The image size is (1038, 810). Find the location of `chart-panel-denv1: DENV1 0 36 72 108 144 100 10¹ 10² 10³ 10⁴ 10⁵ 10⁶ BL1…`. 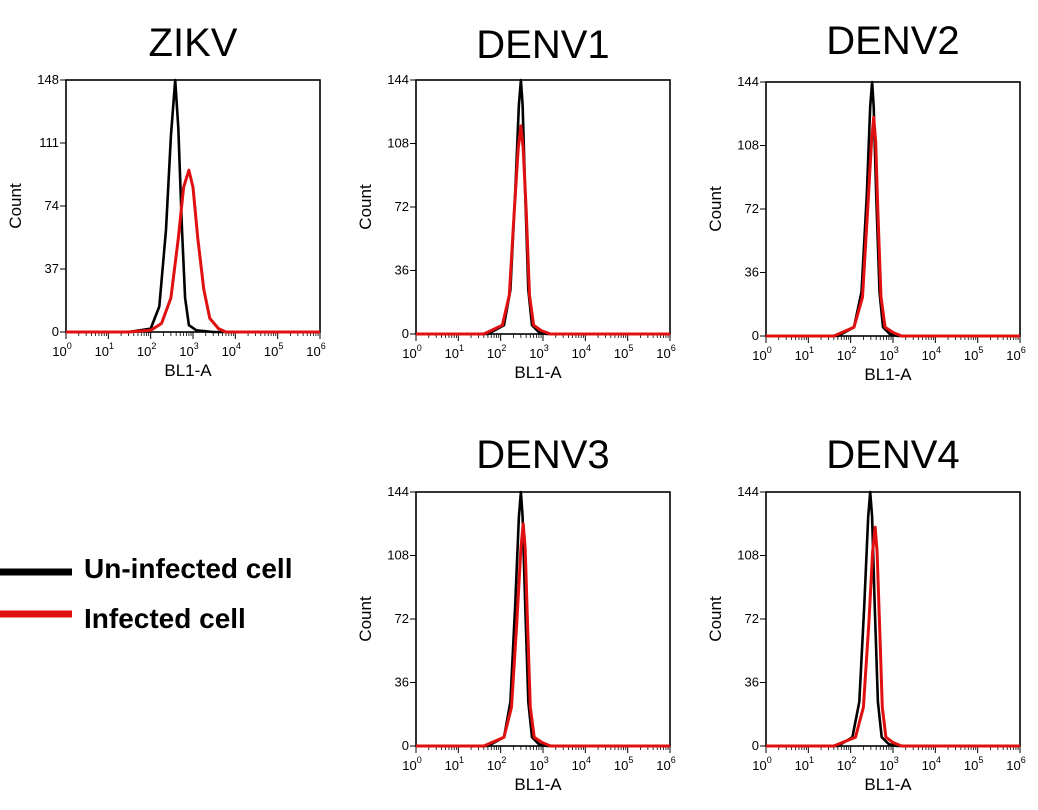

chart-panel-denv1: DENV1 0 36 72 108 144 100 10¹ 10² 10³ 10⁴ 10⁵ 10⁶ BL1… is located at coordinates (516, 202).